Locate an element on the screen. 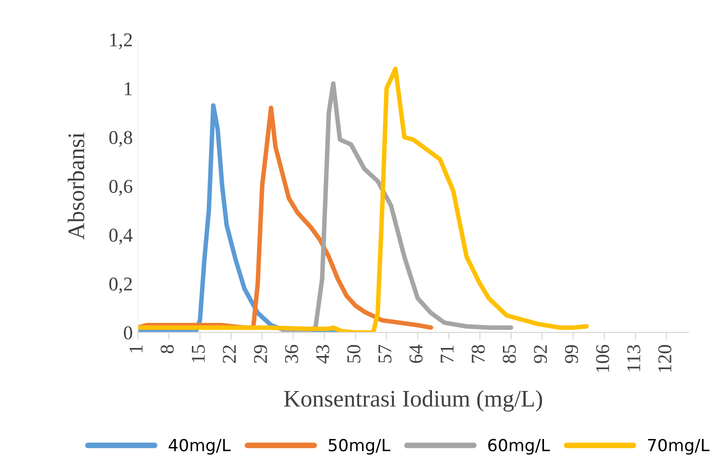 Image resolution: width=725 pixels, height=465 pixels. y-tick-label: 0,4 is located at coordinates (121, 236).